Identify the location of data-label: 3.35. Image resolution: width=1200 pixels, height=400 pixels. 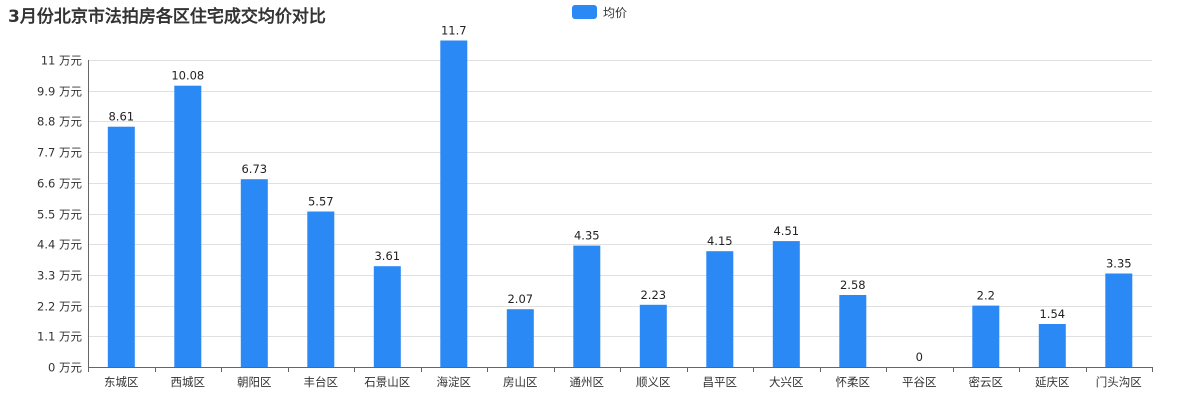
(1119, 264).